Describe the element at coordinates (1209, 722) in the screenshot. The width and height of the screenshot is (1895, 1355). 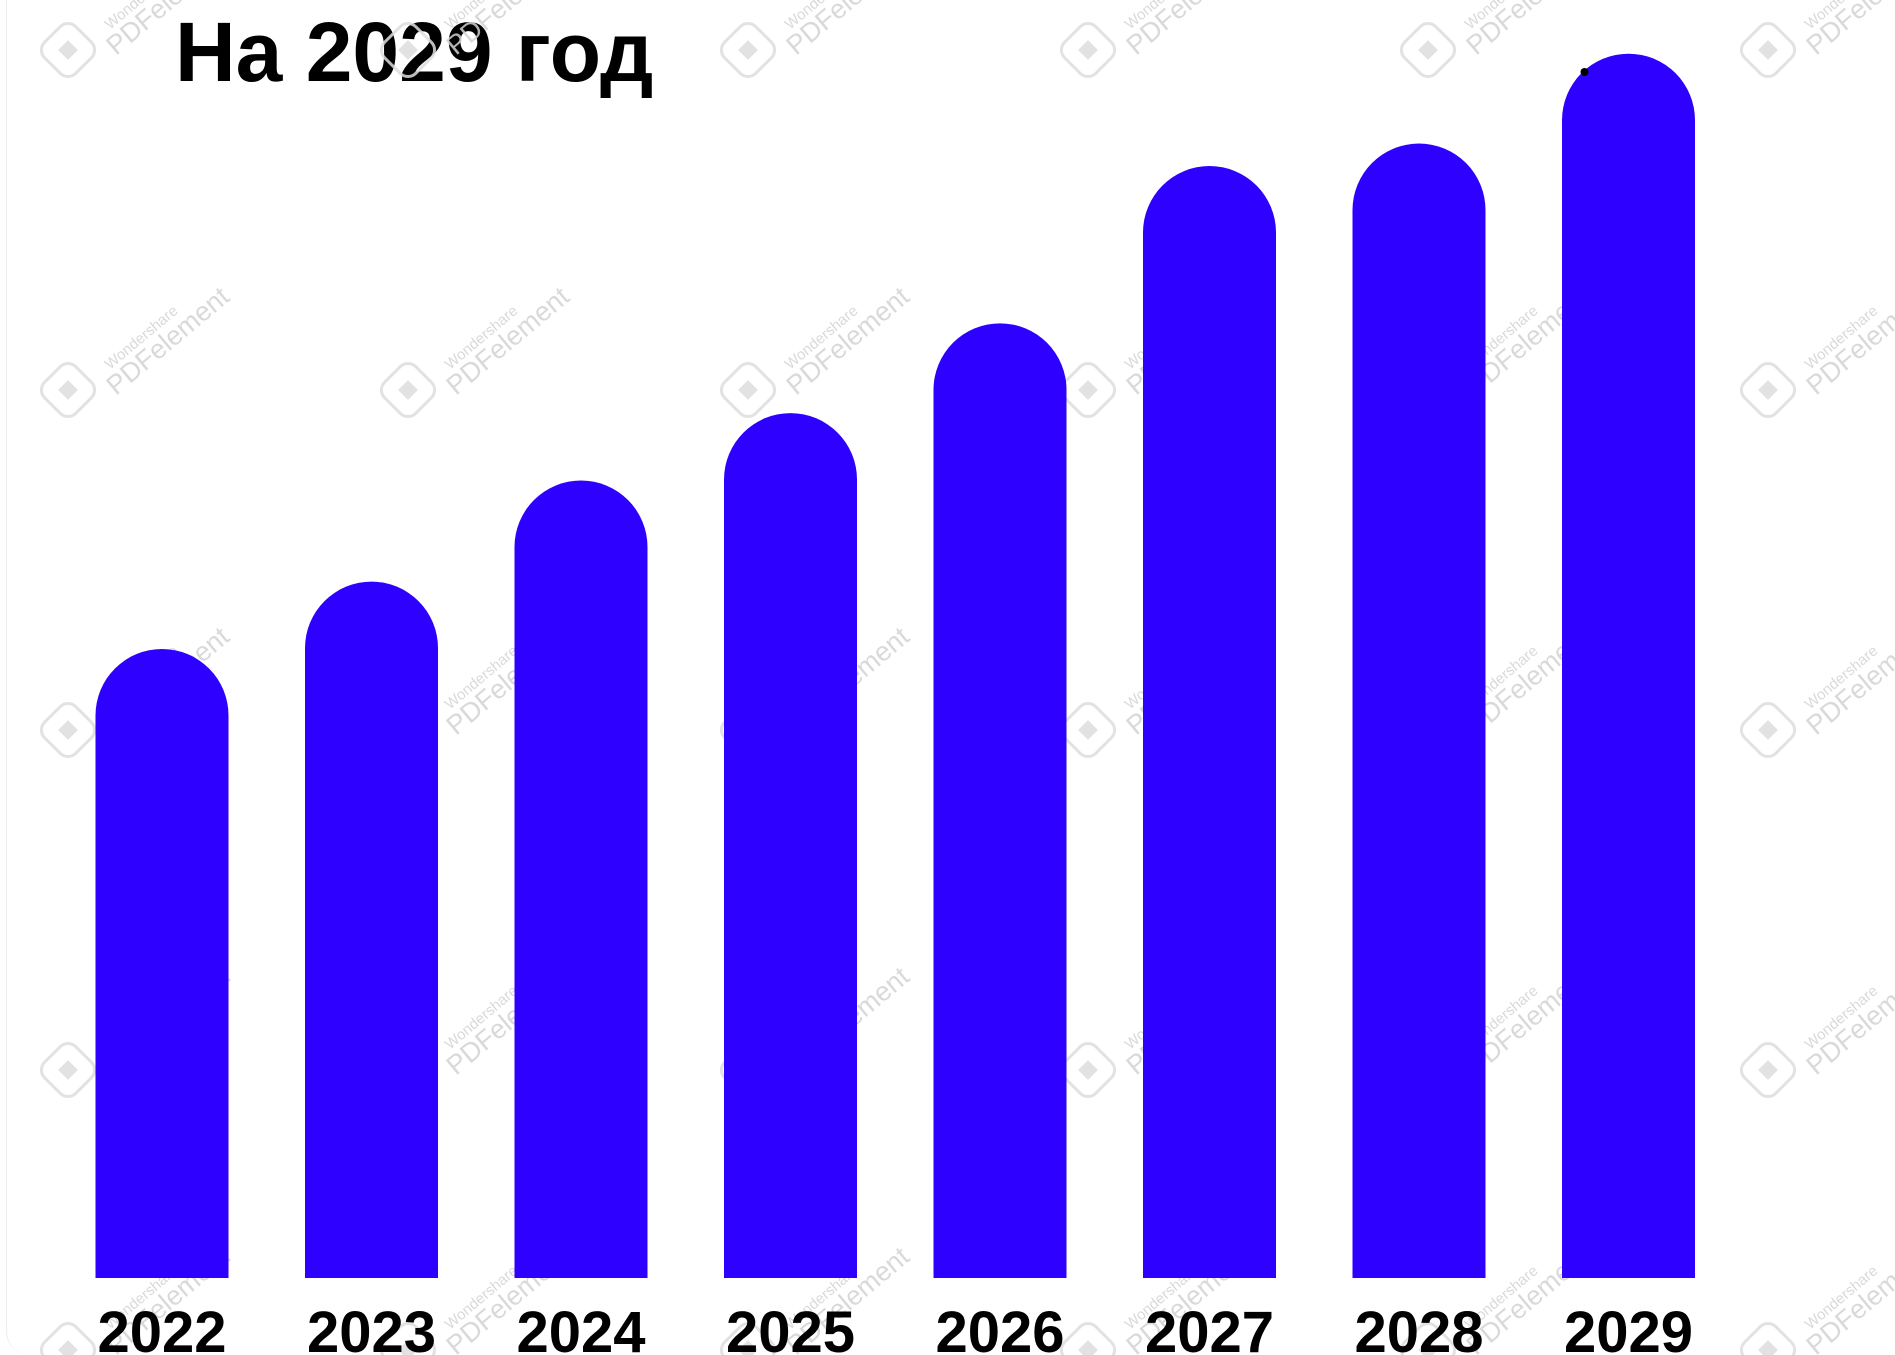
I see `bar-2027` at that location.